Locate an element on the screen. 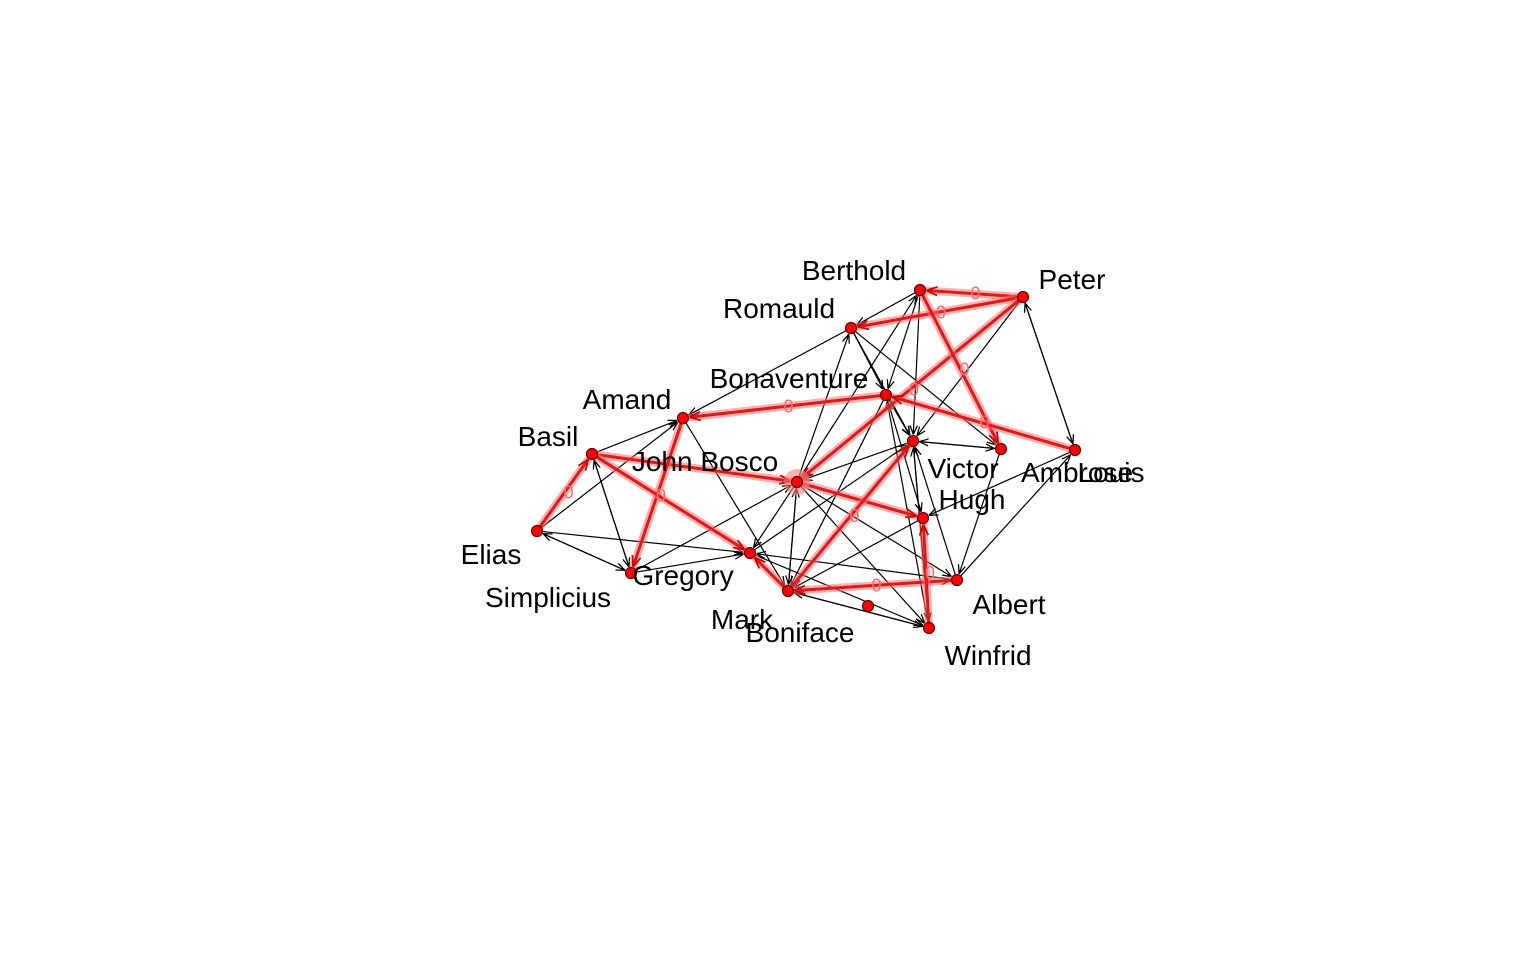 This screenshot has height=960, width=1536. node-label-amand: Amand is located at coordinates (627, 399).